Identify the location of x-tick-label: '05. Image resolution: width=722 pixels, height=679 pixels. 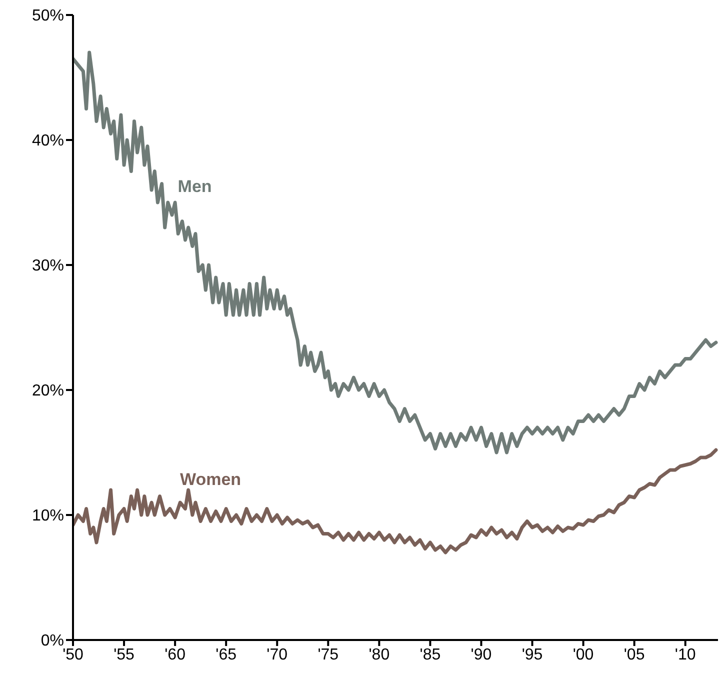
(634, 655).